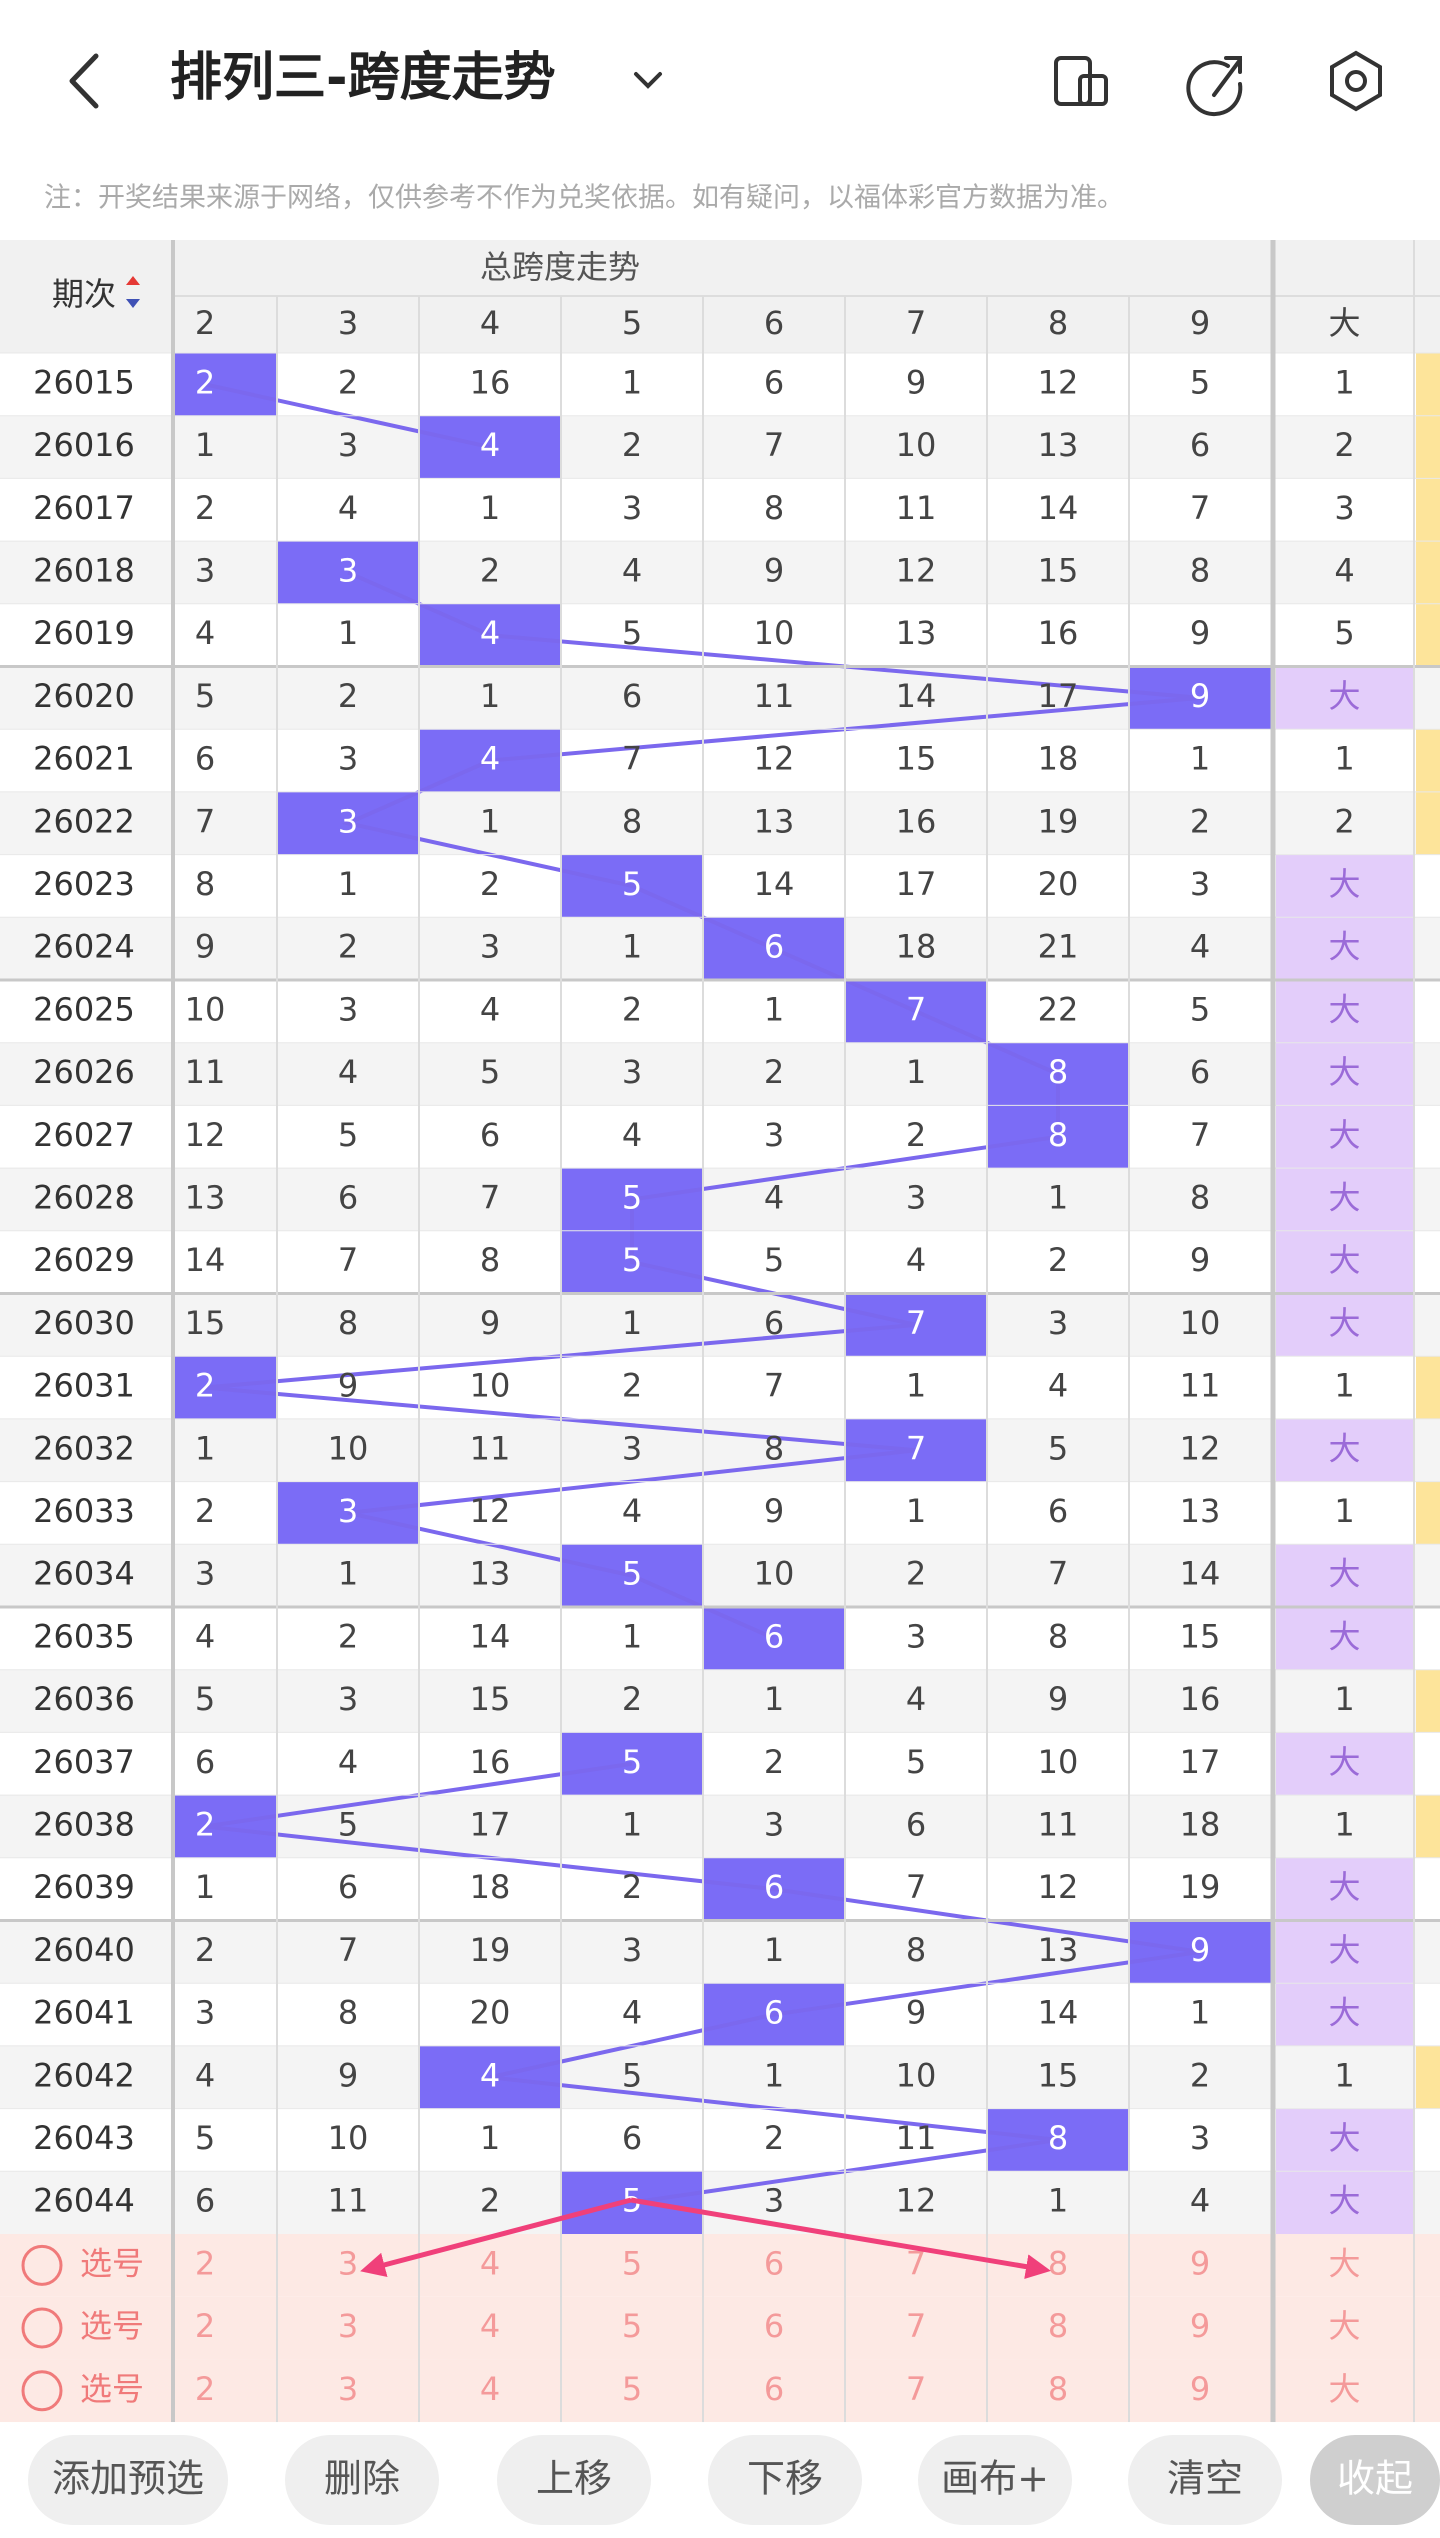 The height and width of the screenshot is (2538, 1440). Describe the element at coordinates (1058, 1762) in the screenshot. I see `cell-value: 10` at that location.